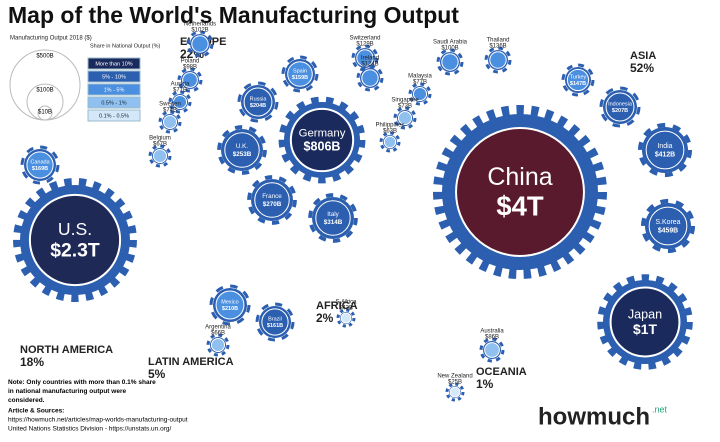 Image resolution: width=720 pixels, height=442 pixels. I want to click on legend-circle, so click(45, 113).